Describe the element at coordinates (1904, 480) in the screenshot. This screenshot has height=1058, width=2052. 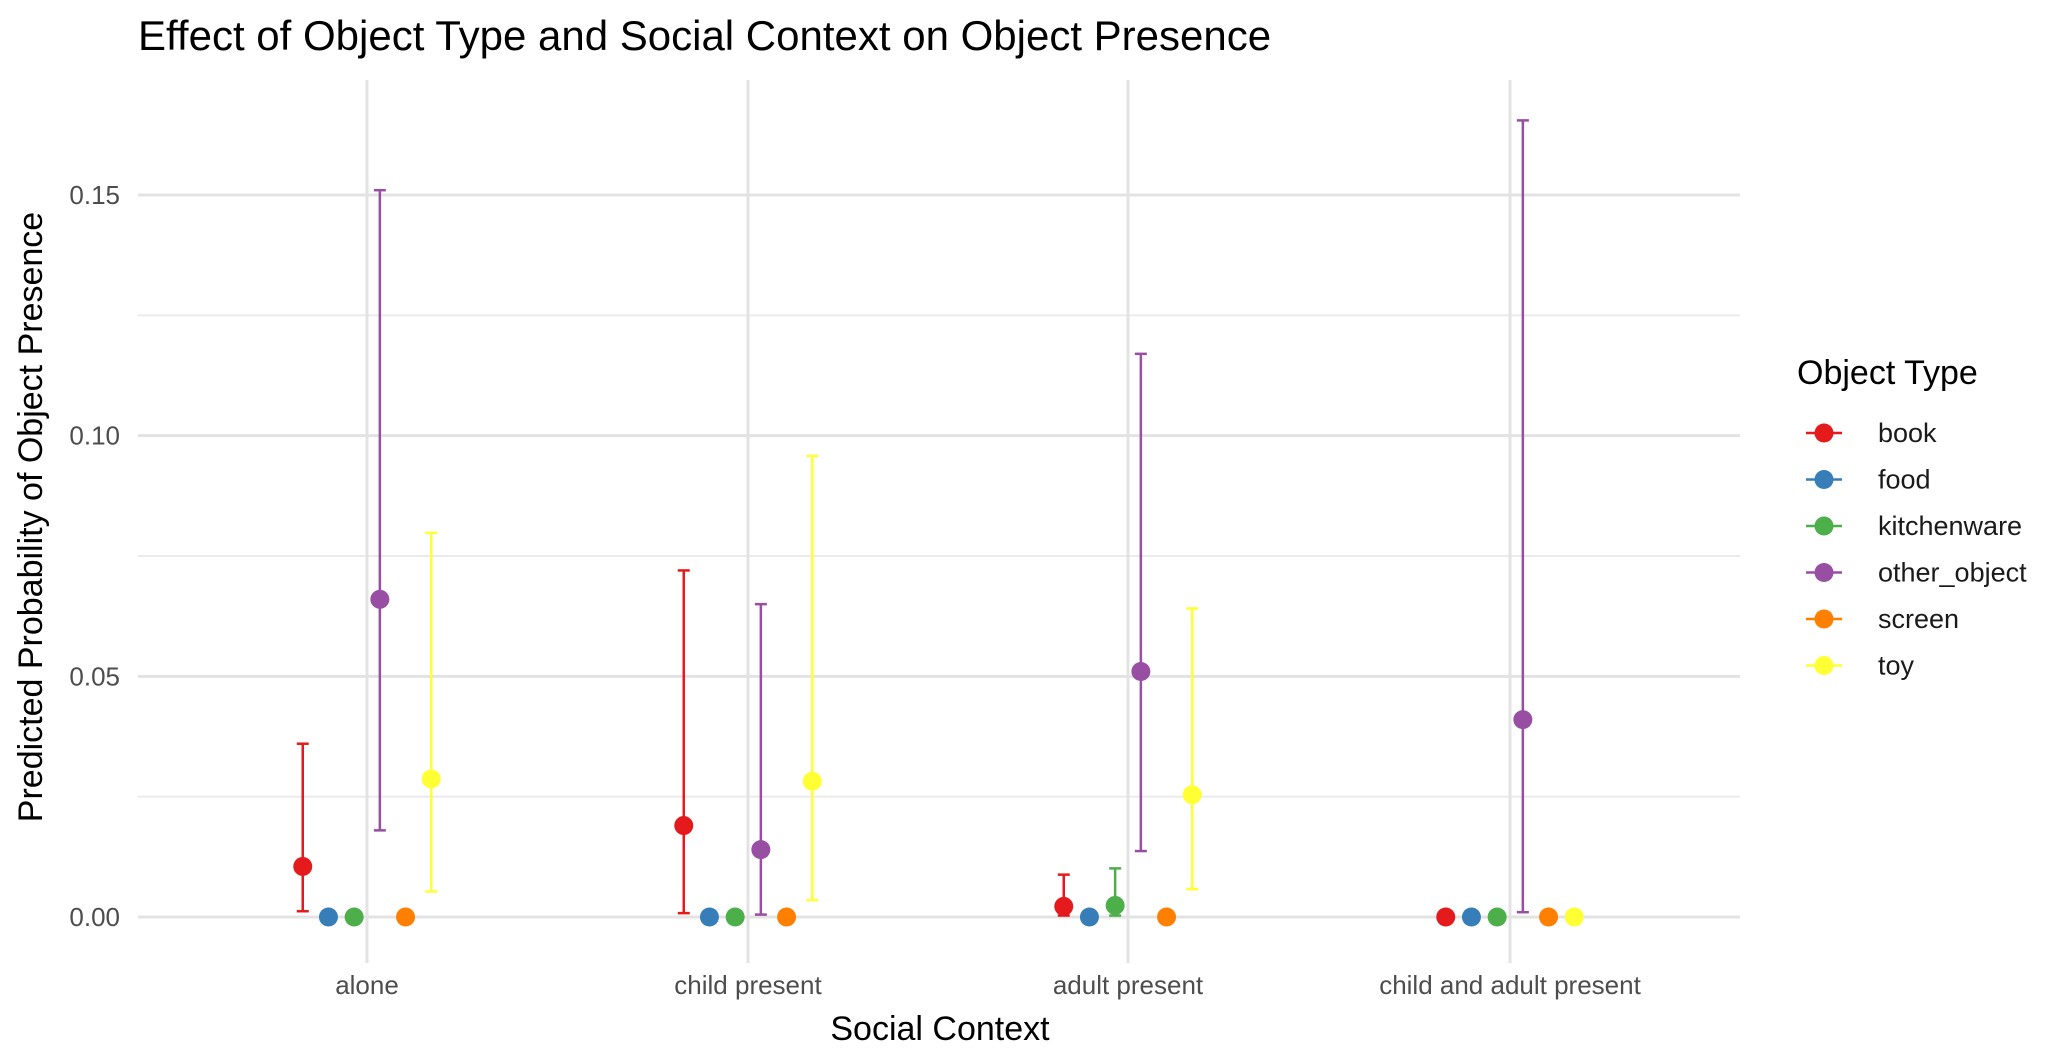
I see `legend-label: food` at that location.